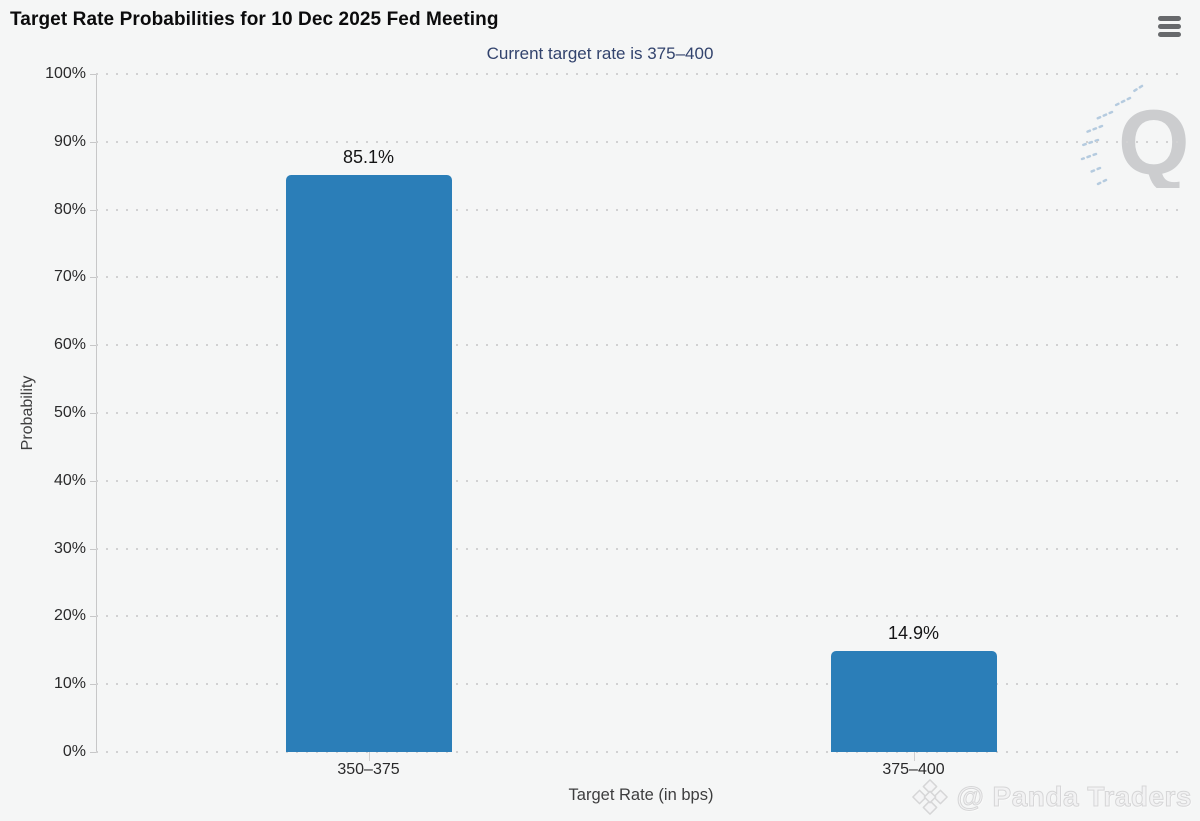 This screenshot has height=821, width=1200. I want to click on y-tick-label: 40%, so click(69, 480).